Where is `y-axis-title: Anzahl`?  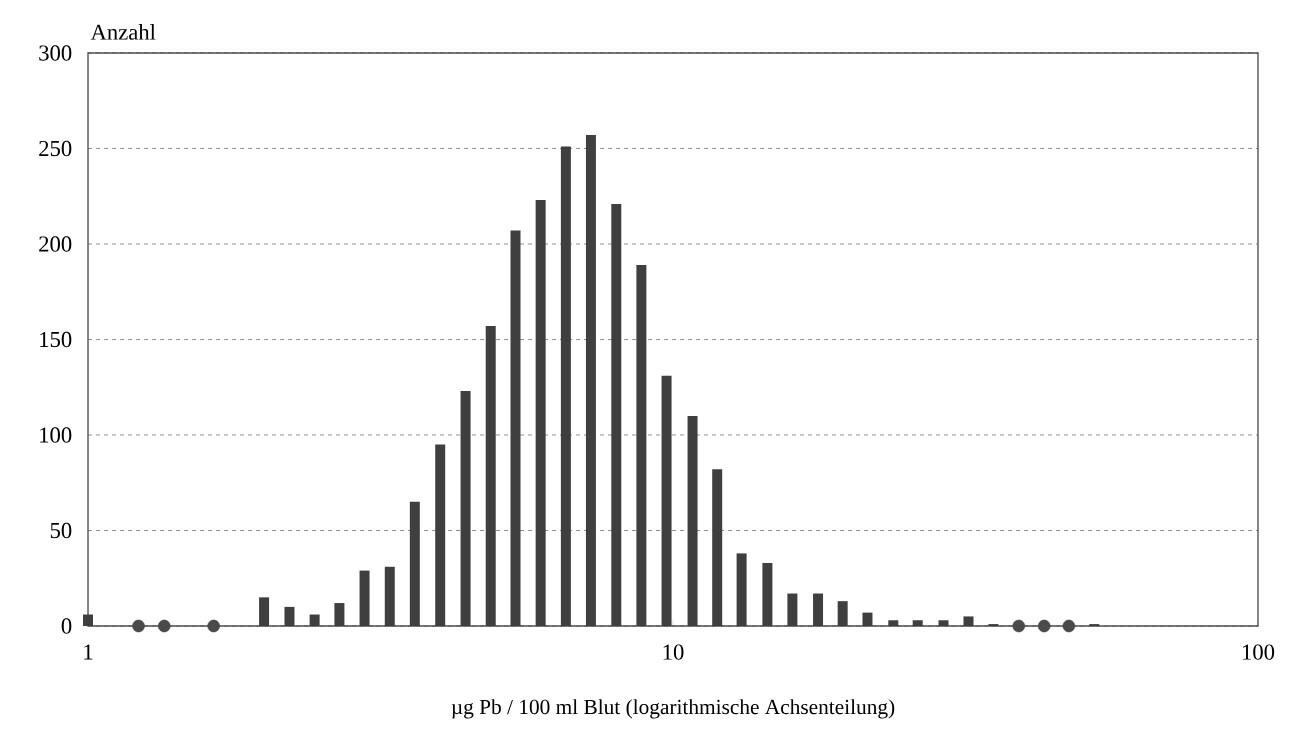 y-axis-title: Anzahl is located at coordinates (123, 31).